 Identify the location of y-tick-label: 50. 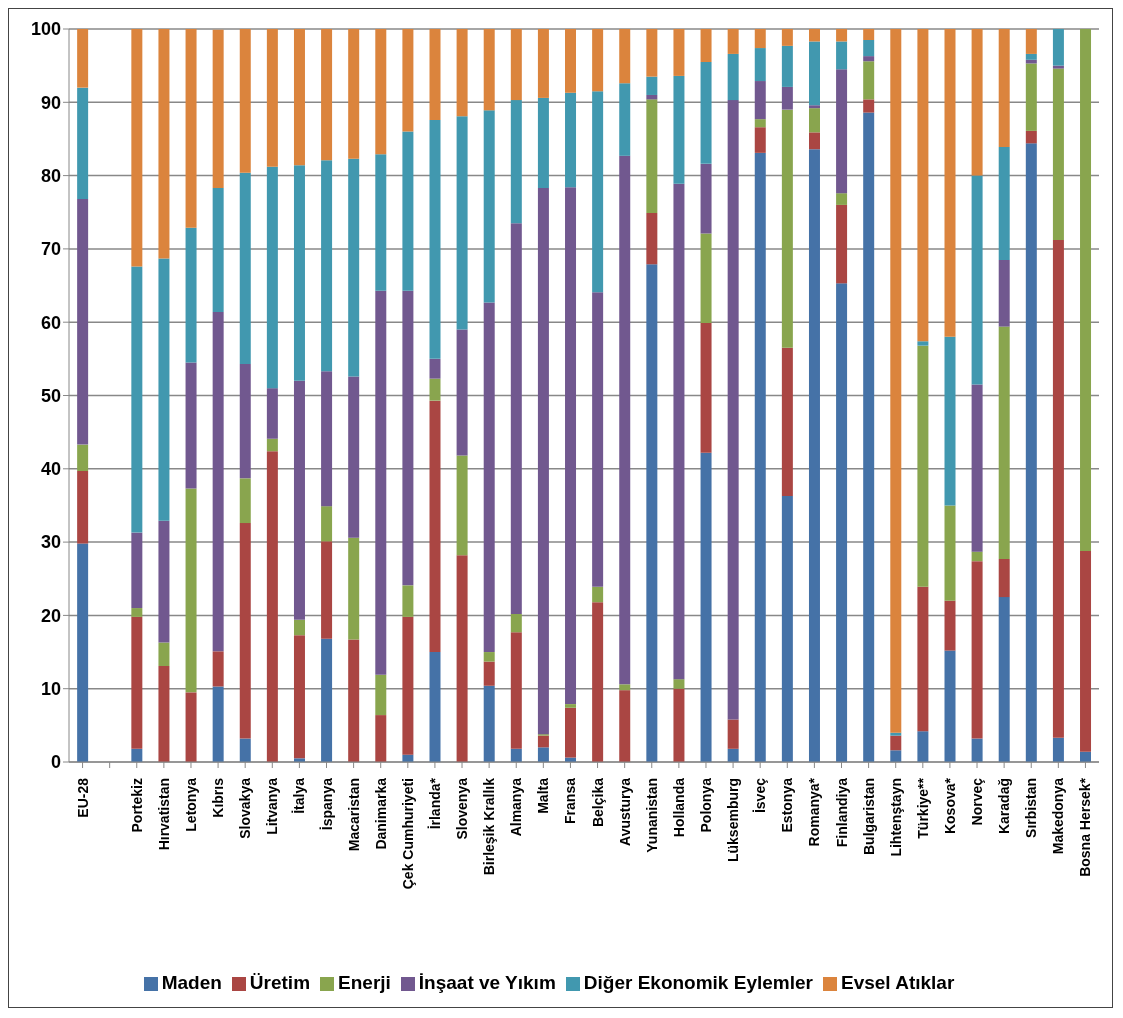
(50, 395).